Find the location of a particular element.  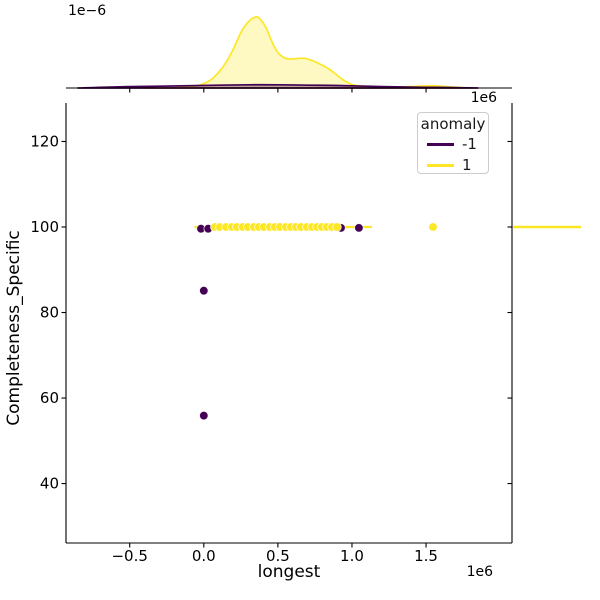

x-tick-label: 1.5 is located at coordinates (426, 556).